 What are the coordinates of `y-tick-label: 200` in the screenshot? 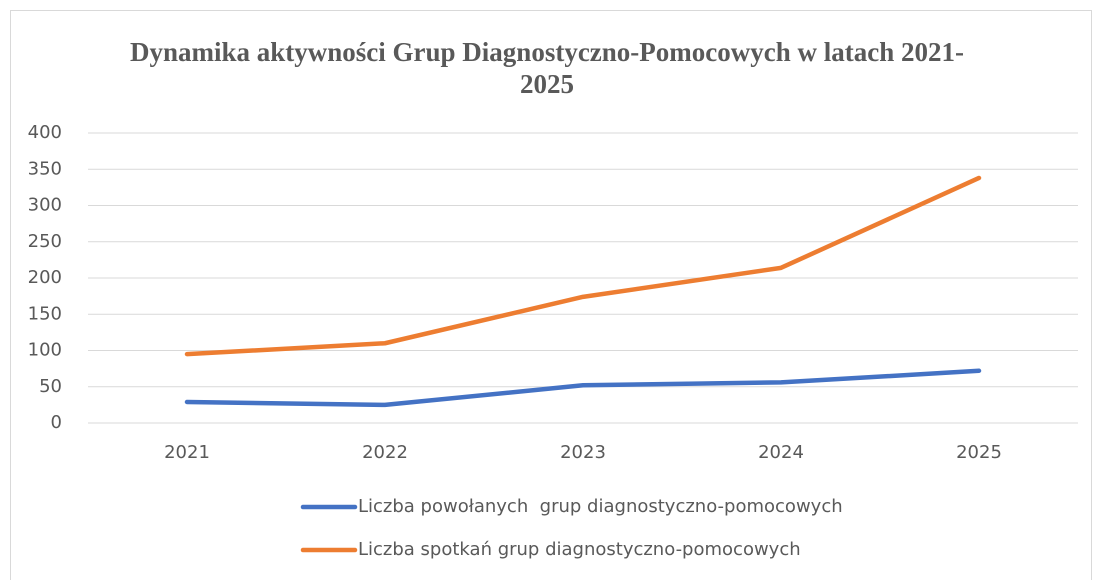 It's located at (45, 277).